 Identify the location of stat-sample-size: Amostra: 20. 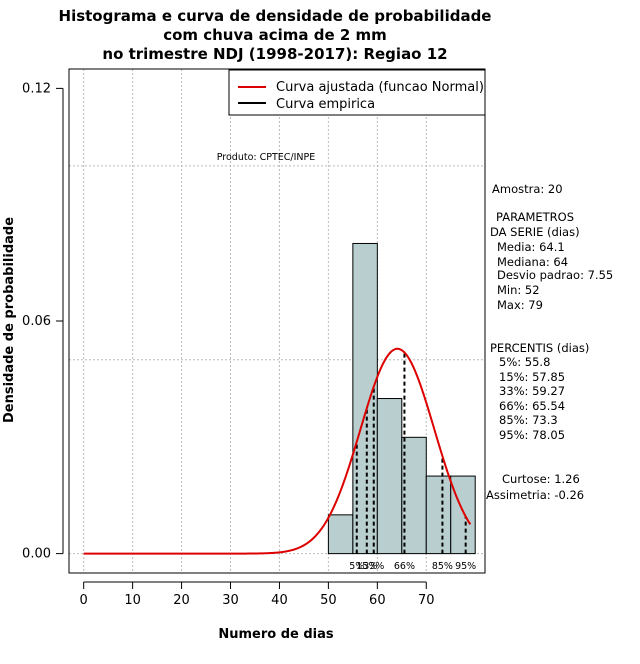
(527, 189).